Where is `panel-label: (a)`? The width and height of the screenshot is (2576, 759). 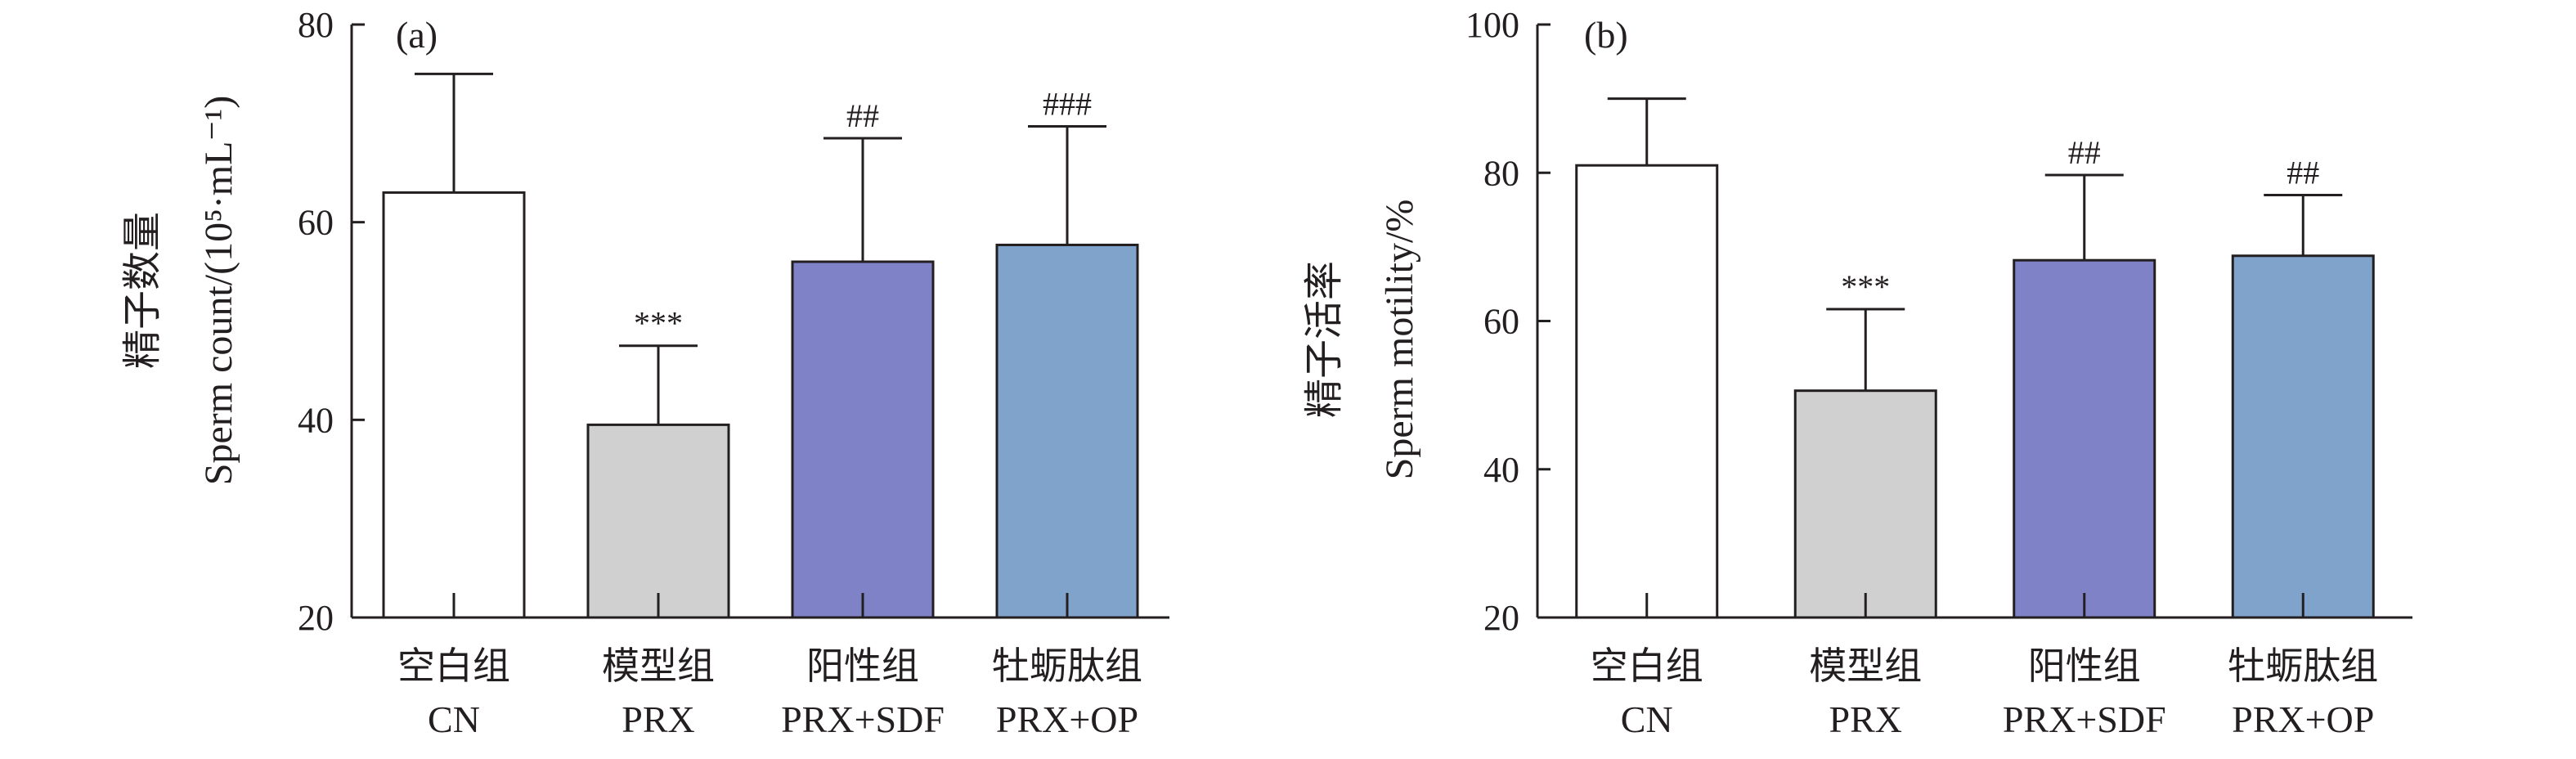 panel-label: (a) is located at coordinates (417, 35).